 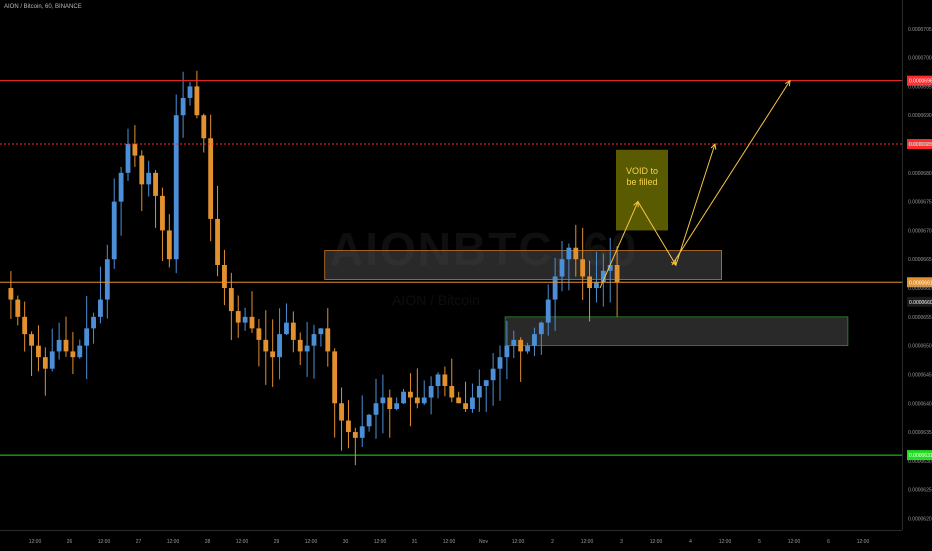 I want to click on y-tick-label: 0.0000655, so click(x=920, y=318).